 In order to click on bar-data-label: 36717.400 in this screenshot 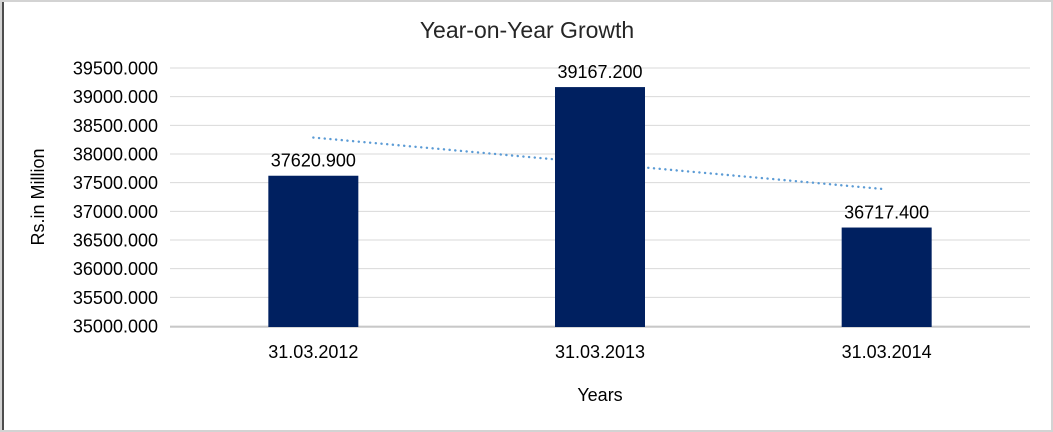, I will do `click(886, 213)`.